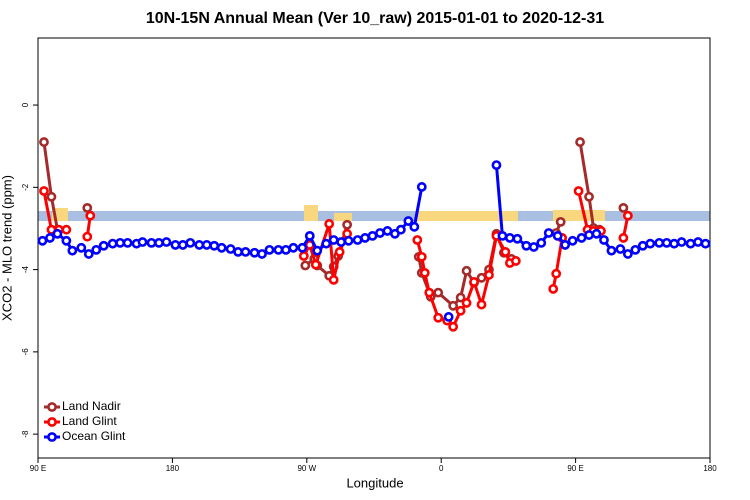 Image resolution: width=750 pixels, height=500 pixels. I want to click on y-tick-label: -8, so click(25, 434).